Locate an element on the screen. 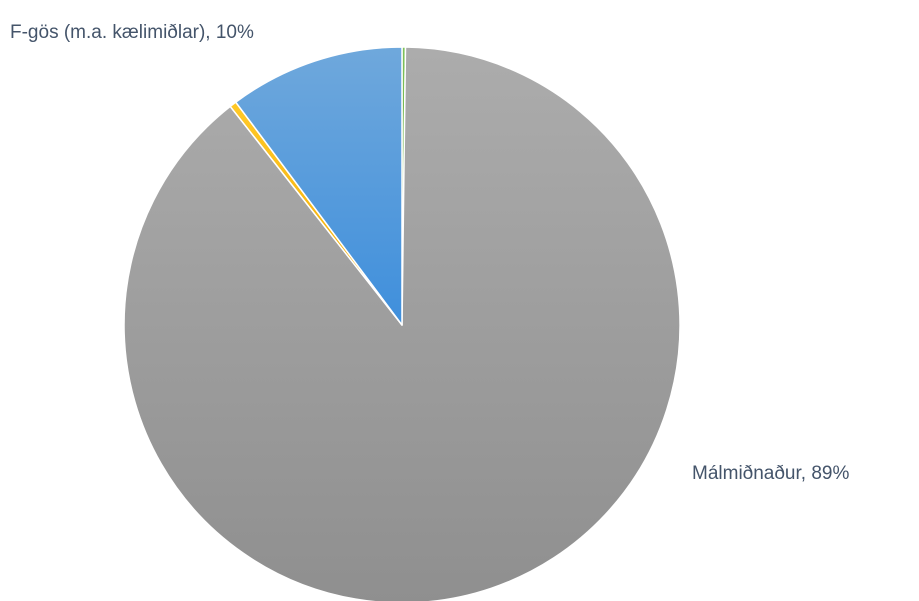 This screenshot has height=601, width=919. pie-slice-label-3: F-gös (m.a. kælimiðlar), 10% is located at coordinates (132, 32).